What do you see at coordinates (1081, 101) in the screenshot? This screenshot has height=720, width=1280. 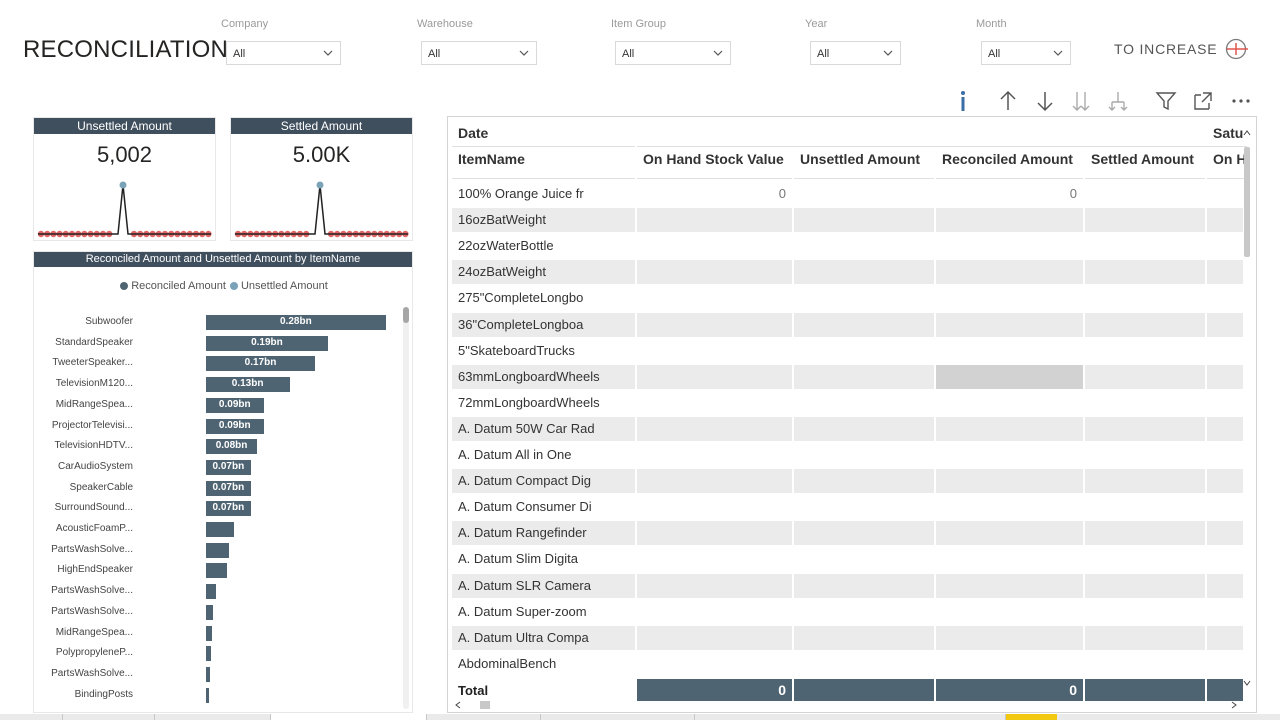 I see `expand-all-down-icon` at bounding box center [1081, 101].